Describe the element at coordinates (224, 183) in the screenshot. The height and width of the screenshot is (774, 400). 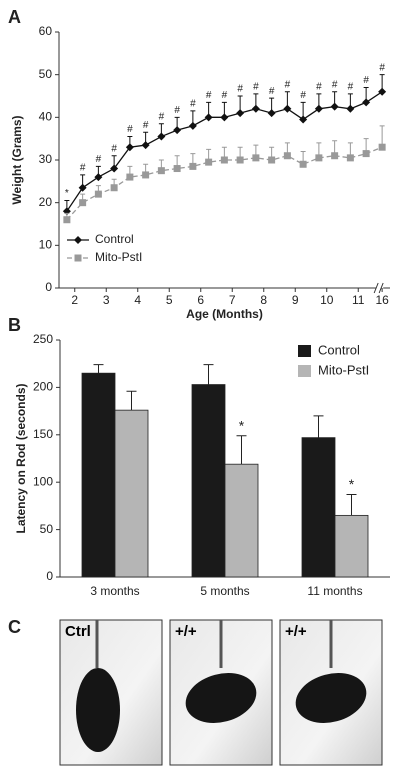
I see `series-line` at that location.